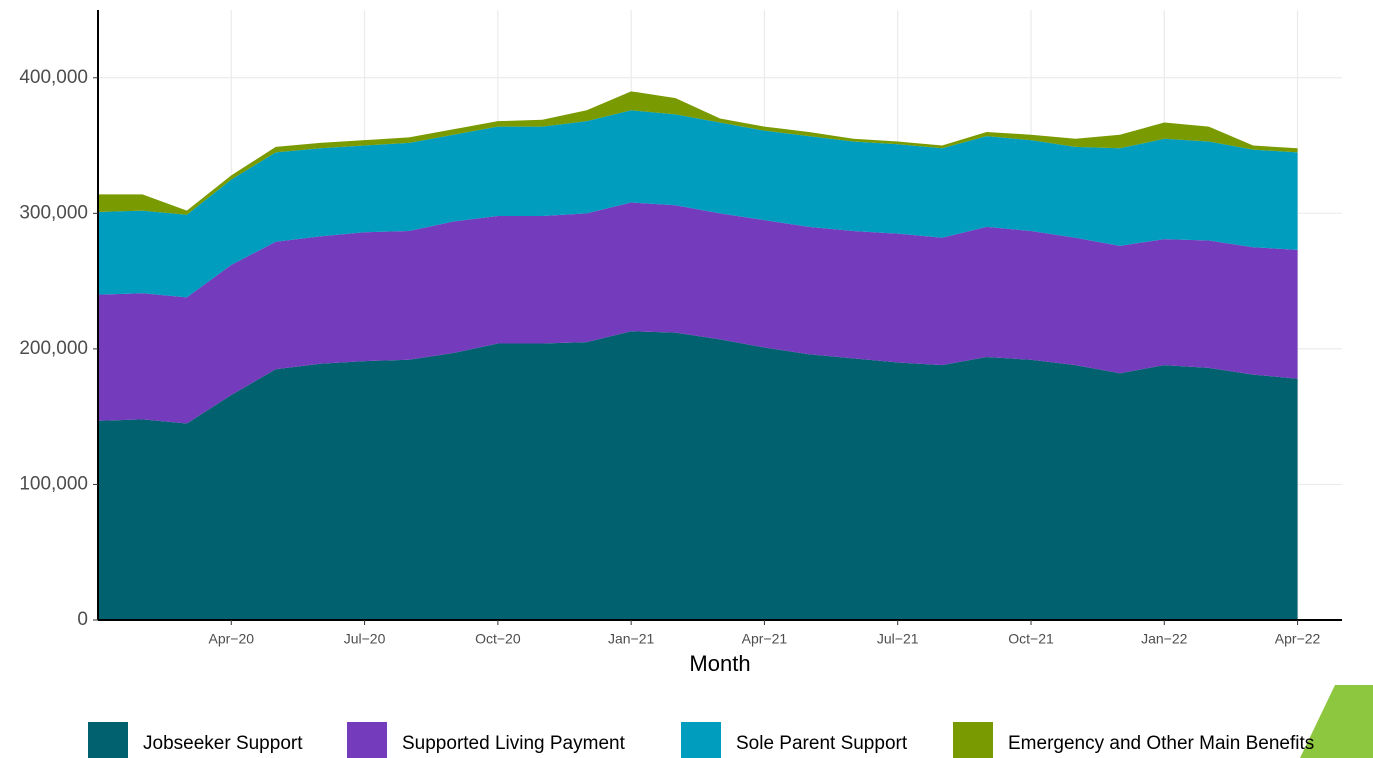 This screenshot has height=758, width=1373. What do you see at coordinates (631, 639) in the screenshot?
I see `x-tick-label: Jan−21` at bounding box center [631, 639].